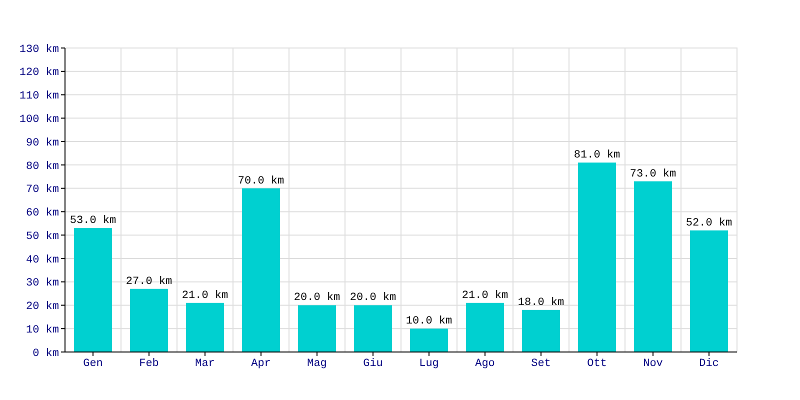 This screenshot has height=400, width=800. What do you see at coordinates (485, 364) in the screenshot?
I see `x-tick-label: Ago` at bounding box center [485, 364].